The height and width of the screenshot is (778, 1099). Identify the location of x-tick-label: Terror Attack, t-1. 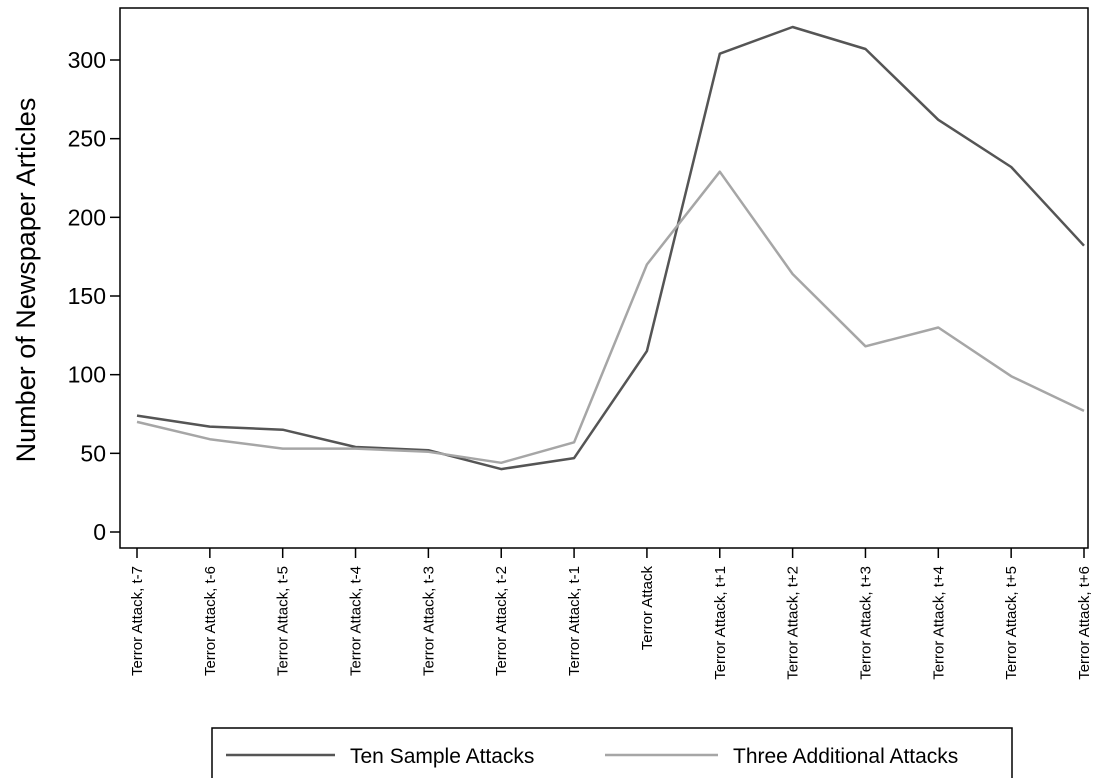
(574, 621).